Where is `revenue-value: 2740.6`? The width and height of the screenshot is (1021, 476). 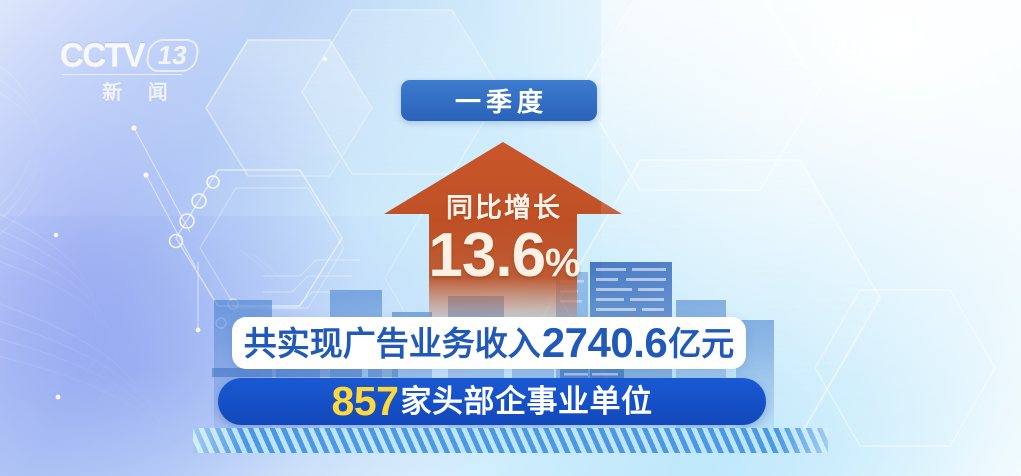
revenue-value: 2740.6 is located at coordinates (604, 342).